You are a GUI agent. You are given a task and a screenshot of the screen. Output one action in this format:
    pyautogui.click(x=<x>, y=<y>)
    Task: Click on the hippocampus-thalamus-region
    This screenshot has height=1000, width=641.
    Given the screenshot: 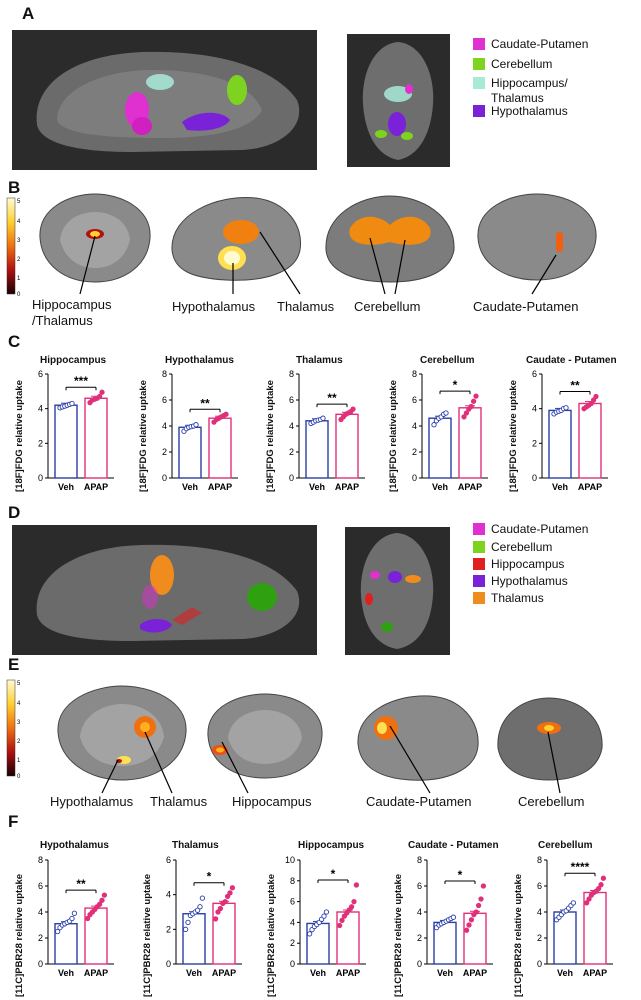 What is the action you would take?
    pyautogui.click(x=160, y=82)
    